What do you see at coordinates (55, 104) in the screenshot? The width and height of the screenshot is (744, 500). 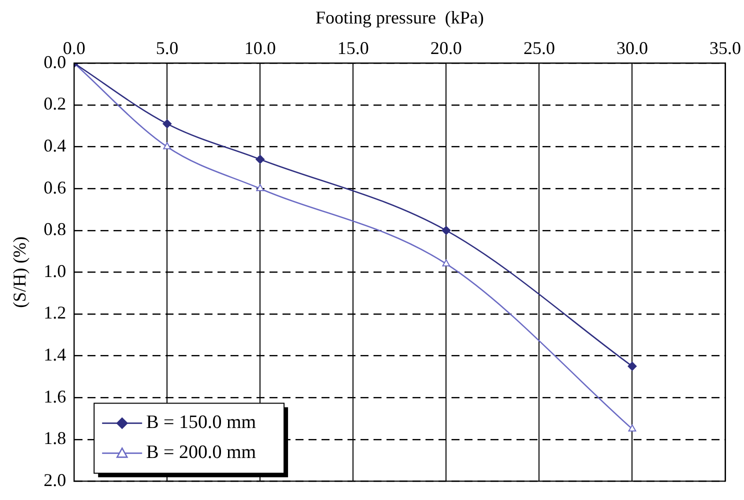 I see `y-tick-label: 0.2` at bounding box center [55, 104].